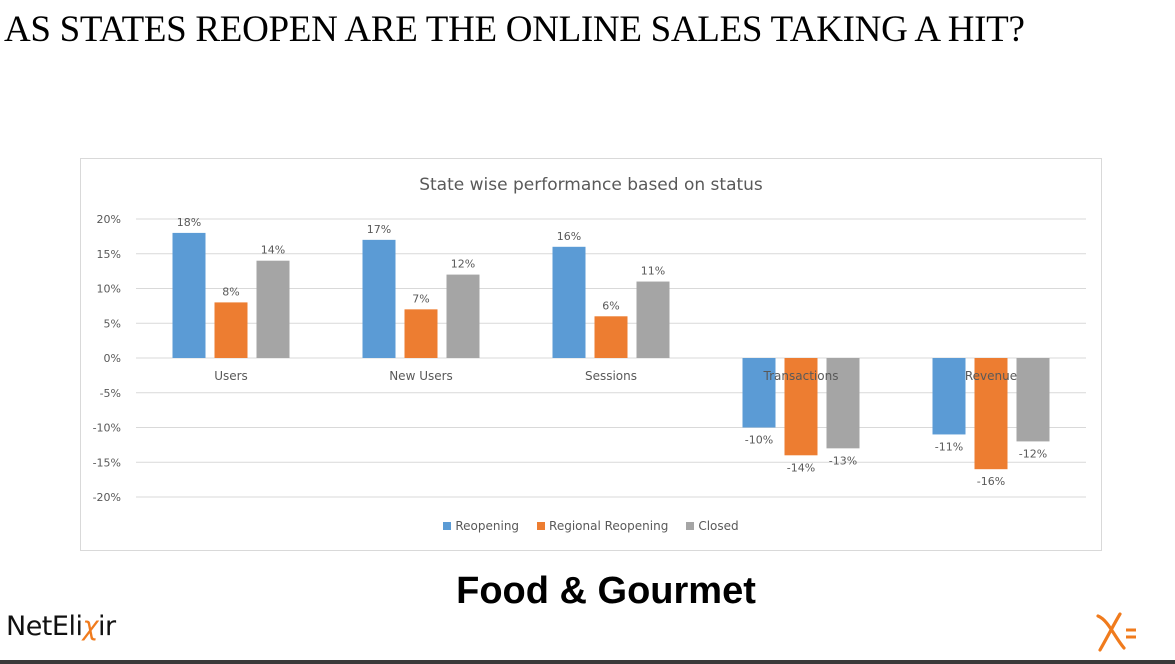 The height and width of the screenshot is (664, 1175). What do you see at coordinates (109, 289) in the screenshot?
I see `y-tick-label: 10%` at bounding box center [109, 289].